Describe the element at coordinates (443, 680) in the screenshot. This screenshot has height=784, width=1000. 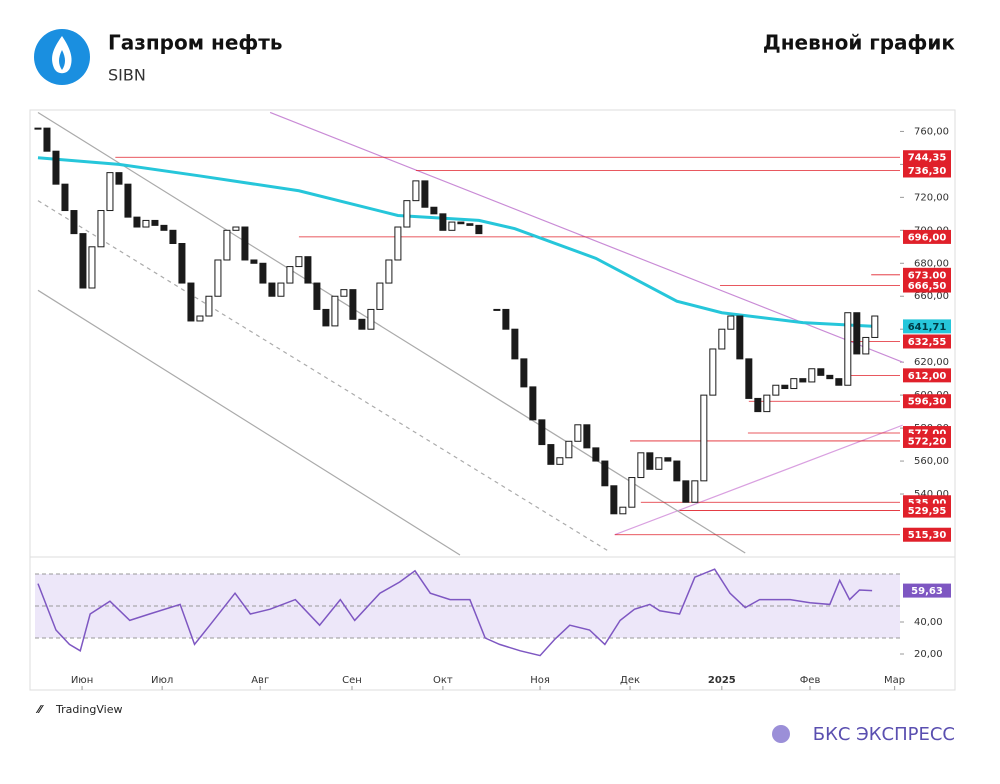
I see `x-tick-label: Окт` at that location.